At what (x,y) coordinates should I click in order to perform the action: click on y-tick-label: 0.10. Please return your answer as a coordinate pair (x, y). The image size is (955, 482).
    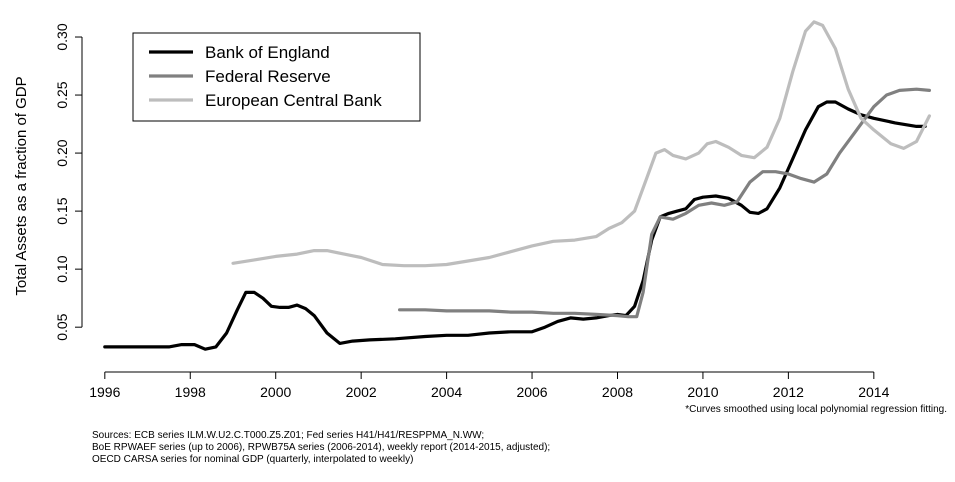
    Looking at the image, I should click on (62, 268).